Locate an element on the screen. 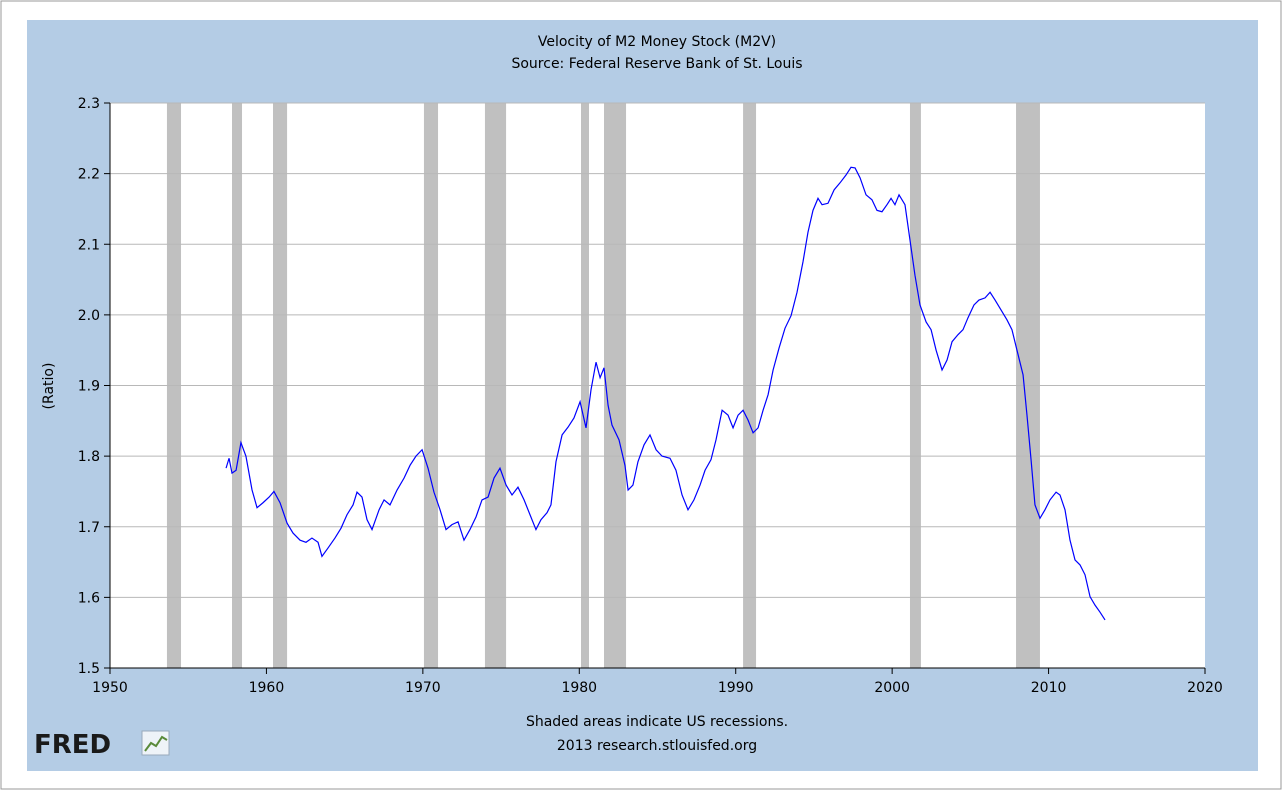 The height and width of the screenshot is (796, 1284). x-tick-label: 2000 is located at coordinates (892, 688).